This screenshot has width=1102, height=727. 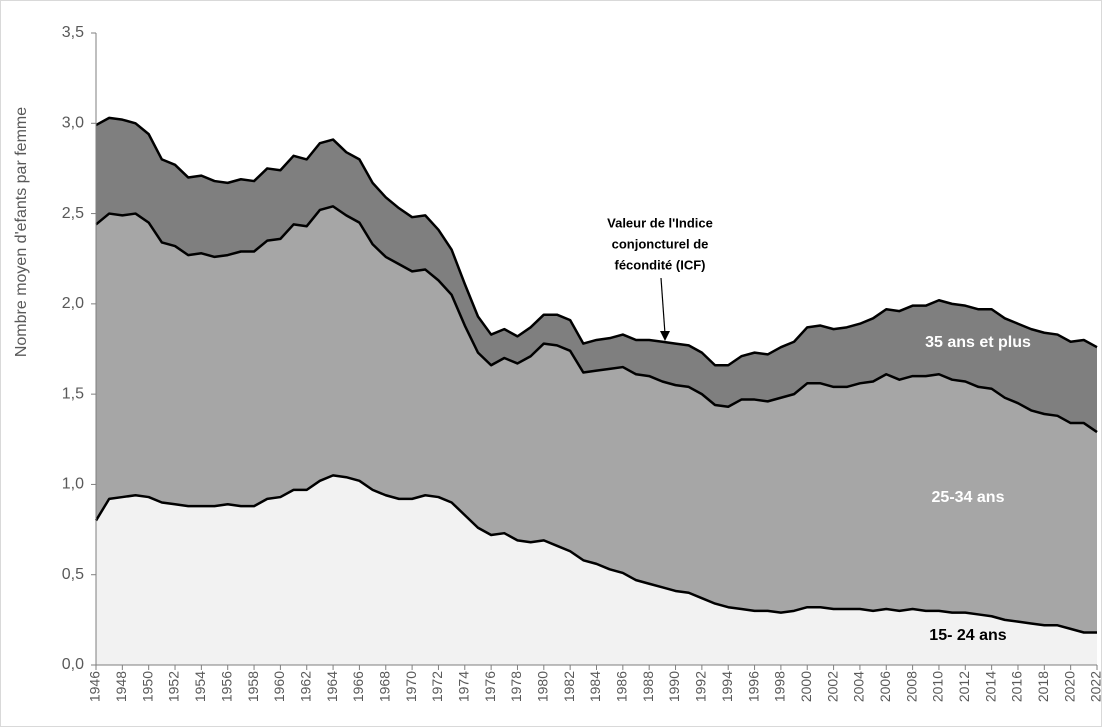 What do you see at coordinates (967, 635) in the screenshot?
I see `series-label: 15- 24 ans` at bounding box center [967, 635].